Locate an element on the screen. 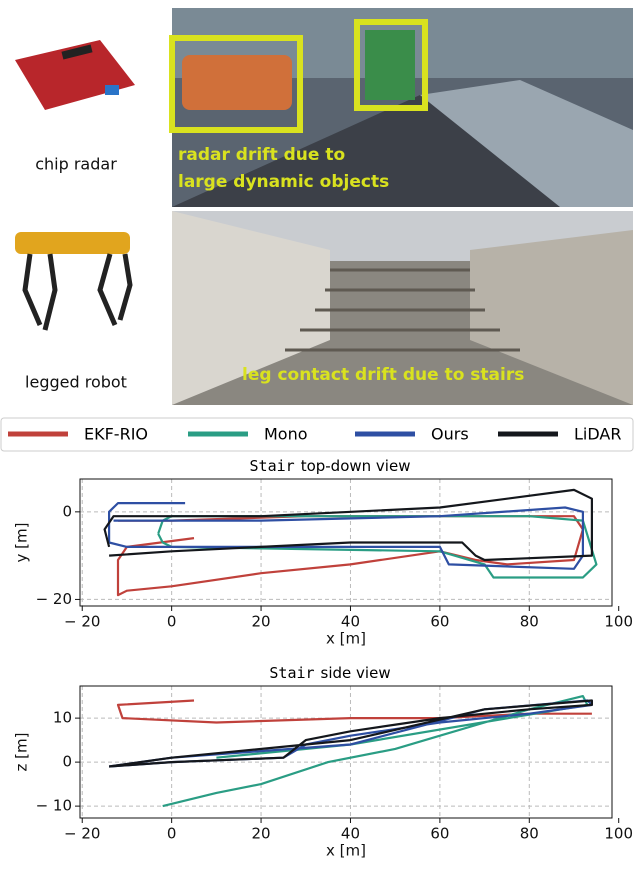 The image size is (637, 874). chart-title-text: top-down view is located at coordinates (356, 466).